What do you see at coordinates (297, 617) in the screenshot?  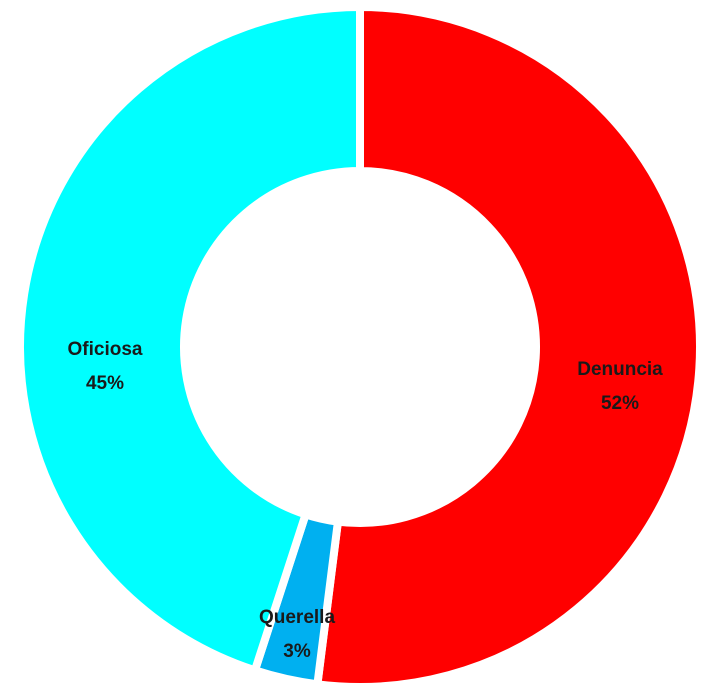 I see `slice-category-label: Querella` at bounding box center [297, 617].